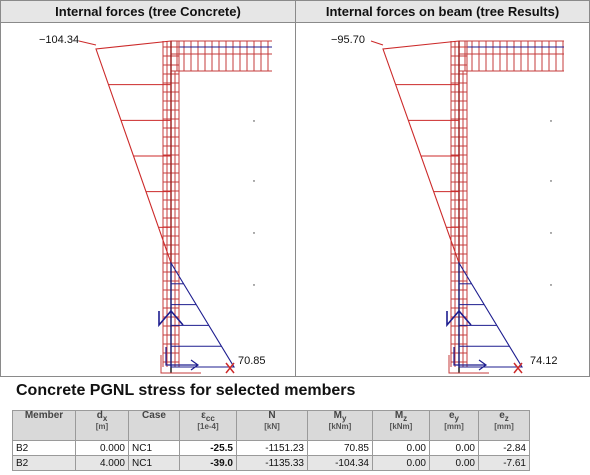 The image size is (590, 475). What do you see at coordinates (504, 425) in the screenshot?
I see `column-header: ez [mm]` at bounding box center [504, 425].